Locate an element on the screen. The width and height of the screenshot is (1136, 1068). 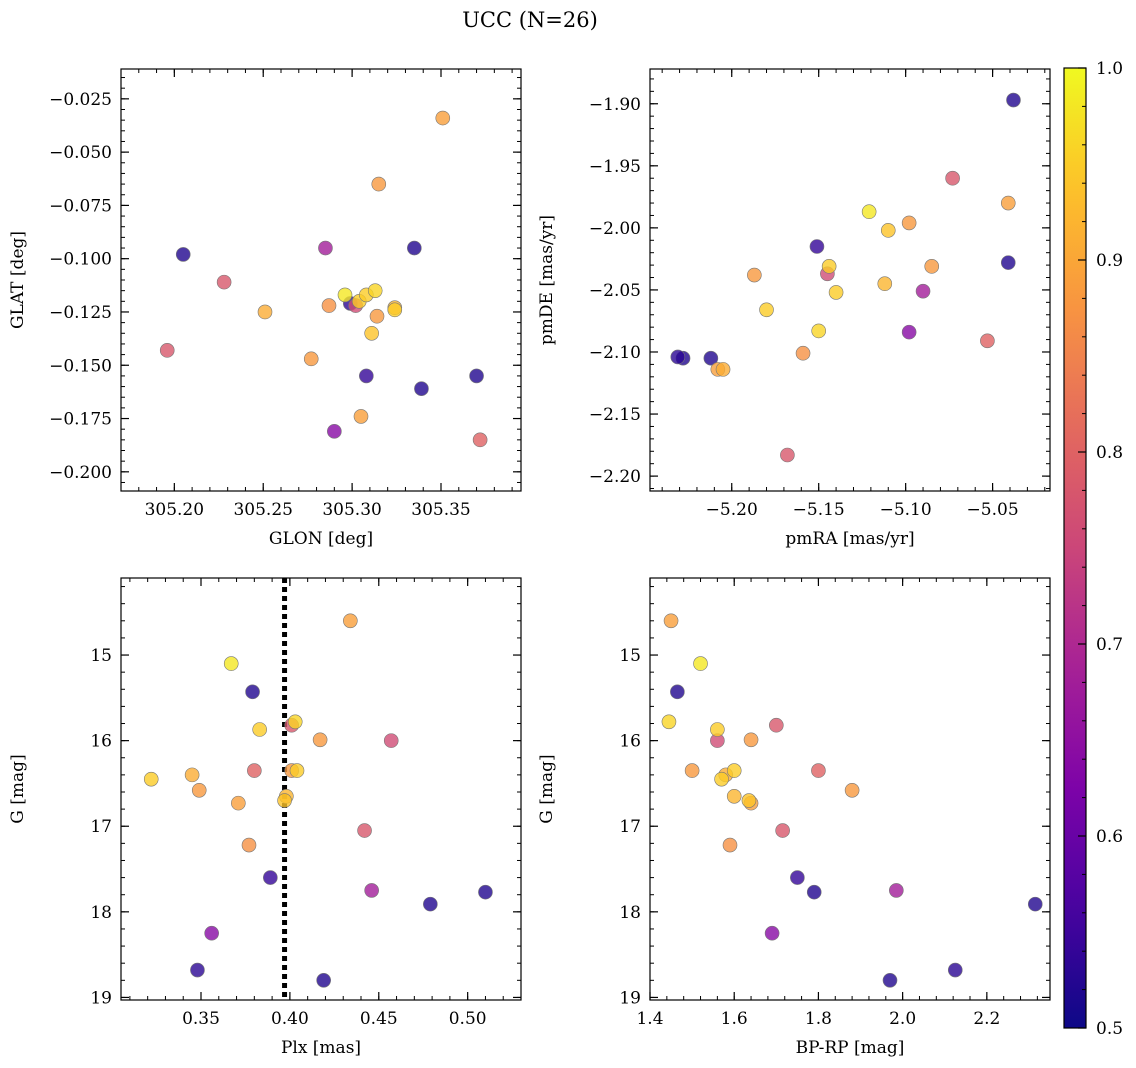
x-tick-label: 2.0 is located at coordinates (902, 1019).